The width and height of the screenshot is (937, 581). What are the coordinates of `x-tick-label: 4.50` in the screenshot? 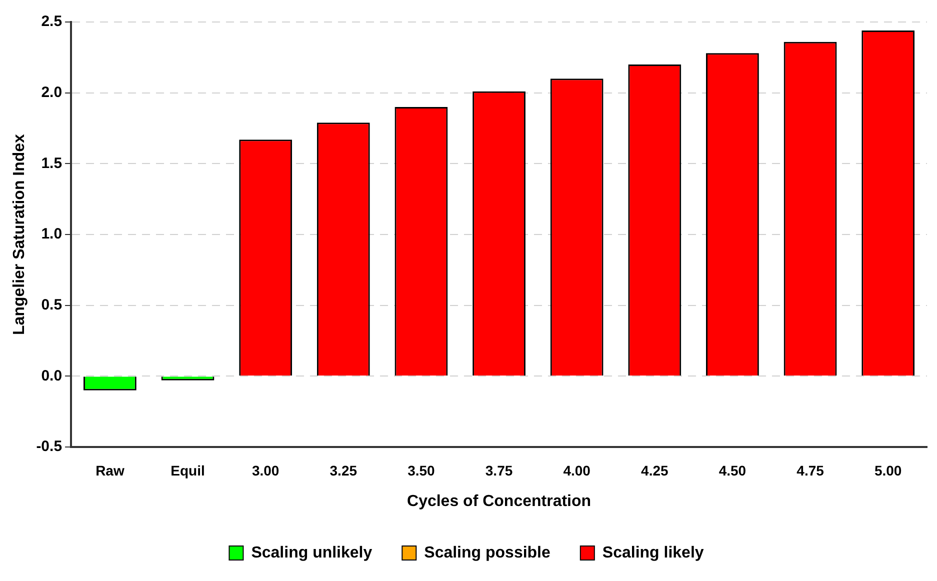 It's located at (732, 470).